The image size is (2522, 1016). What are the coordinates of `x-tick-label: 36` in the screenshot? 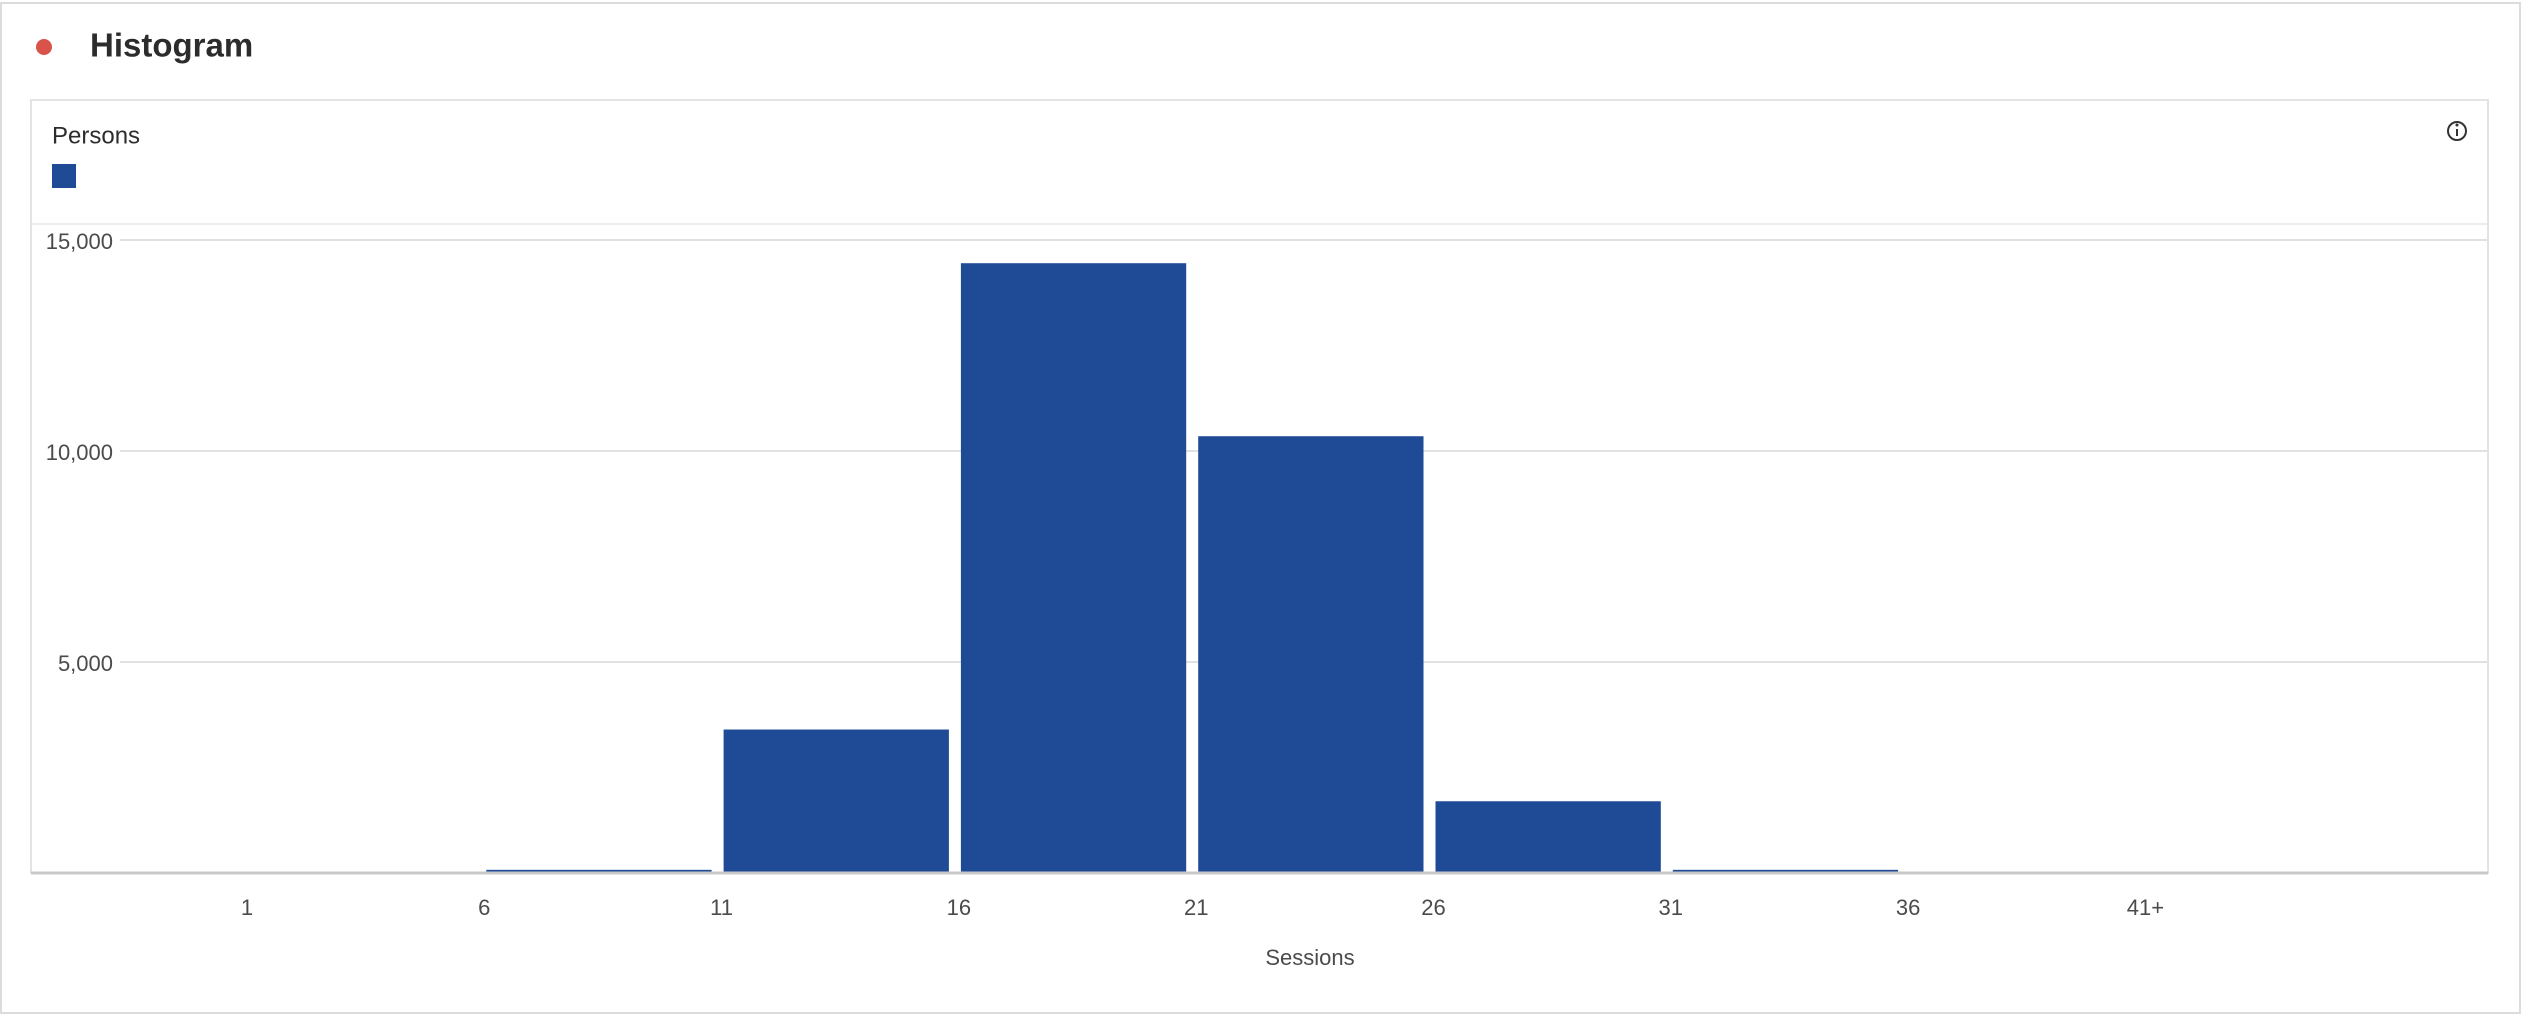 It's located at (1908, 907).